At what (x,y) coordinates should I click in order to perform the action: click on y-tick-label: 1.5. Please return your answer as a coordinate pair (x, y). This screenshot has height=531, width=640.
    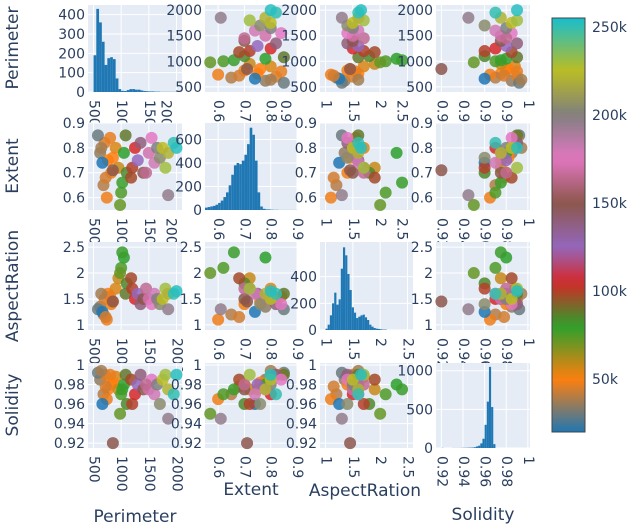
    Looking at the image, I should click on (191, 300).